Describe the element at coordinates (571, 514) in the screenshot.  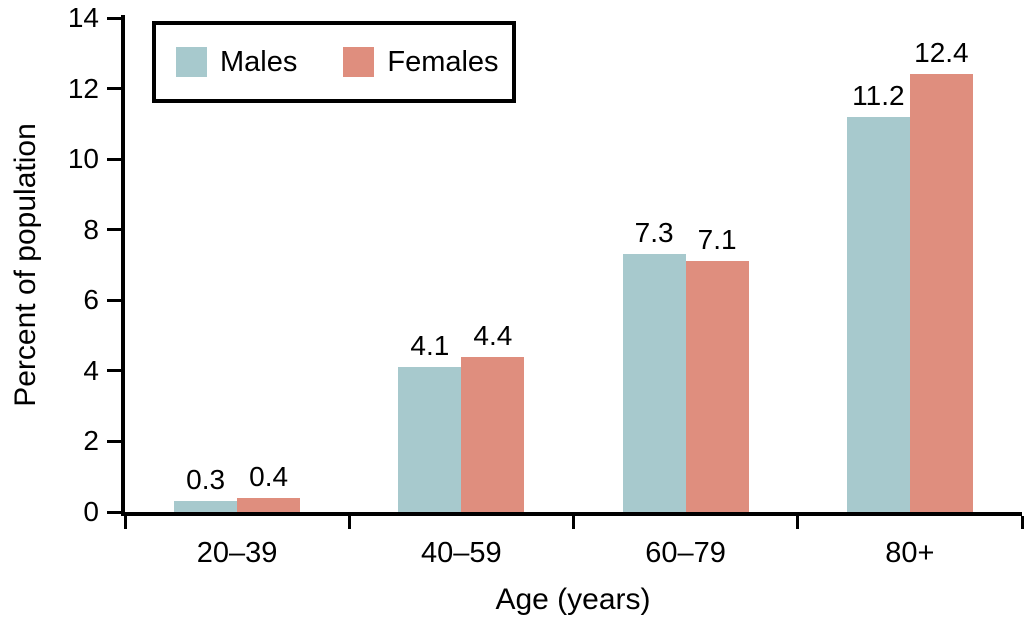
I see `x-axis-line` at that location.